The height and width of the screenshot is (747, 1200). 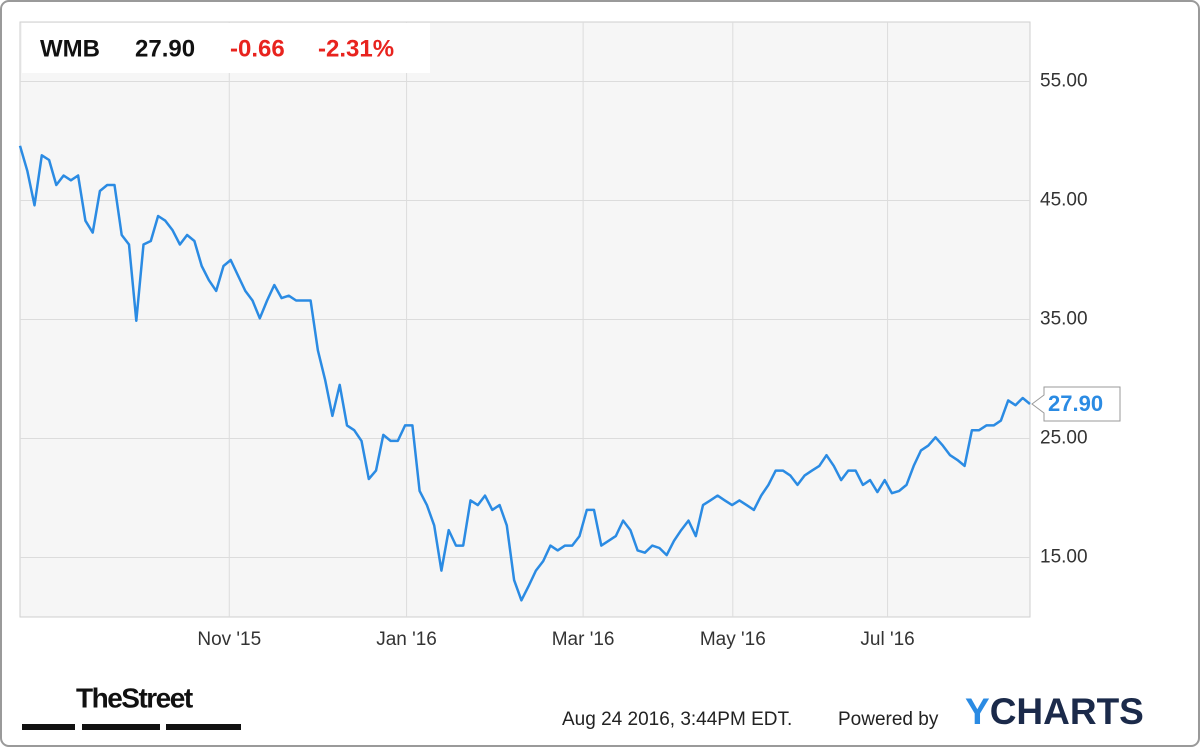 I want to click on y-tick-label: 35.00, so click(x=1064, y=319).